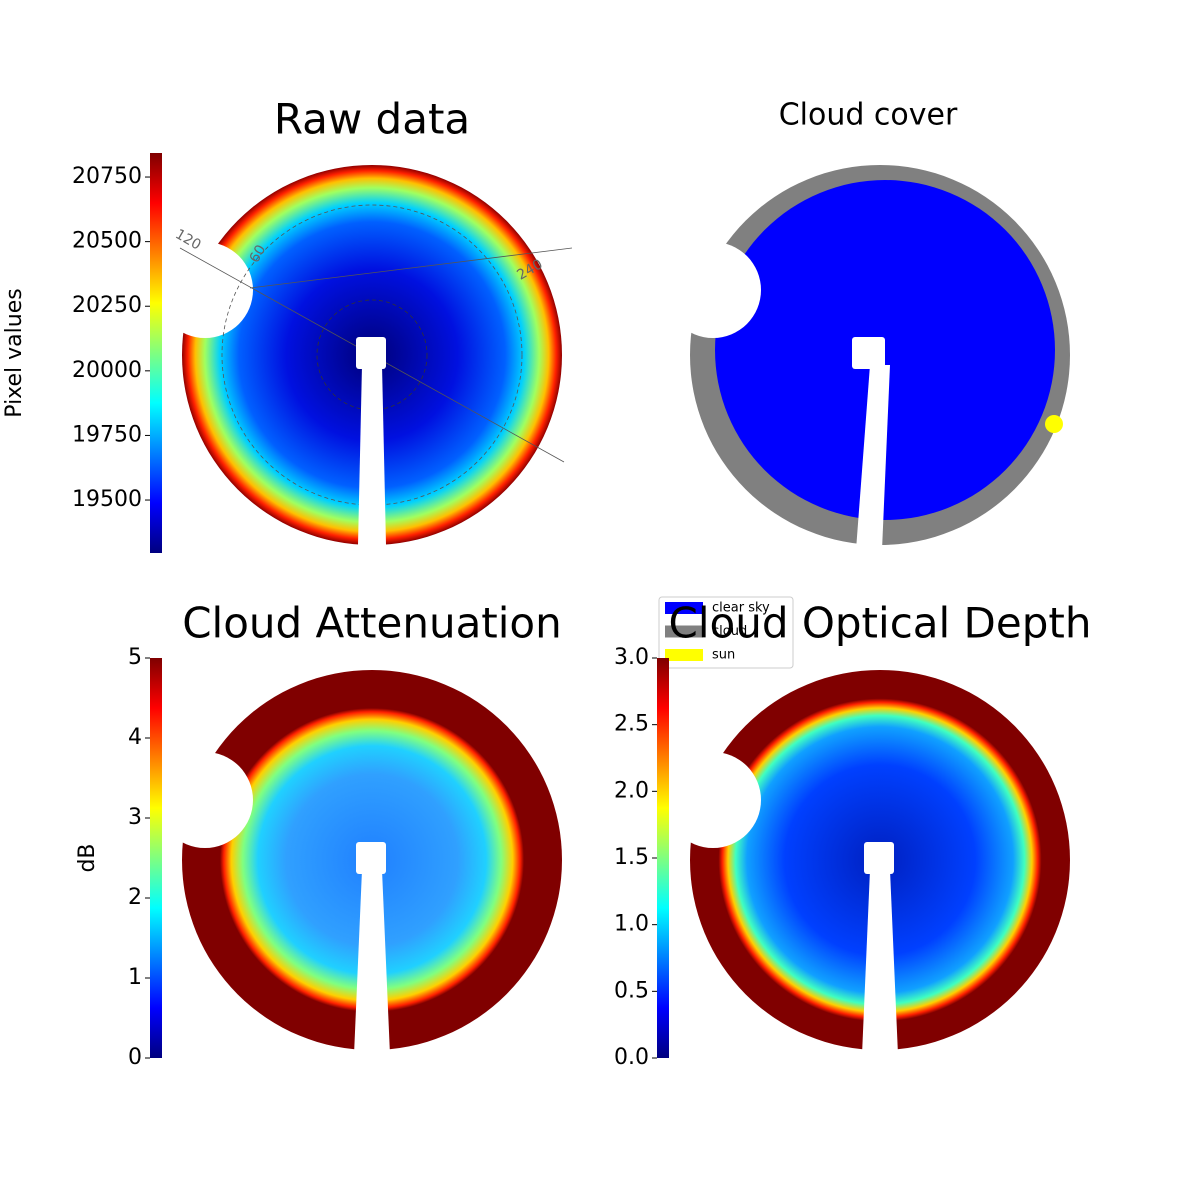 The width and height of the screenshot is (1200, 1204). Describe the element at coordinates (631, 924) in the screenshot. I see `colorbar-tick-label: 1.0` at that location.